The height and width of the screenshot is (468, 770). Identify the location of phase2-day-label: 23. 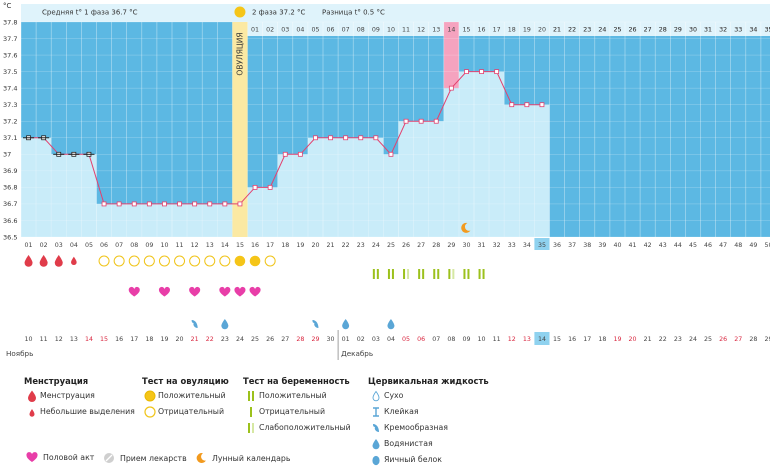
(587, 30).